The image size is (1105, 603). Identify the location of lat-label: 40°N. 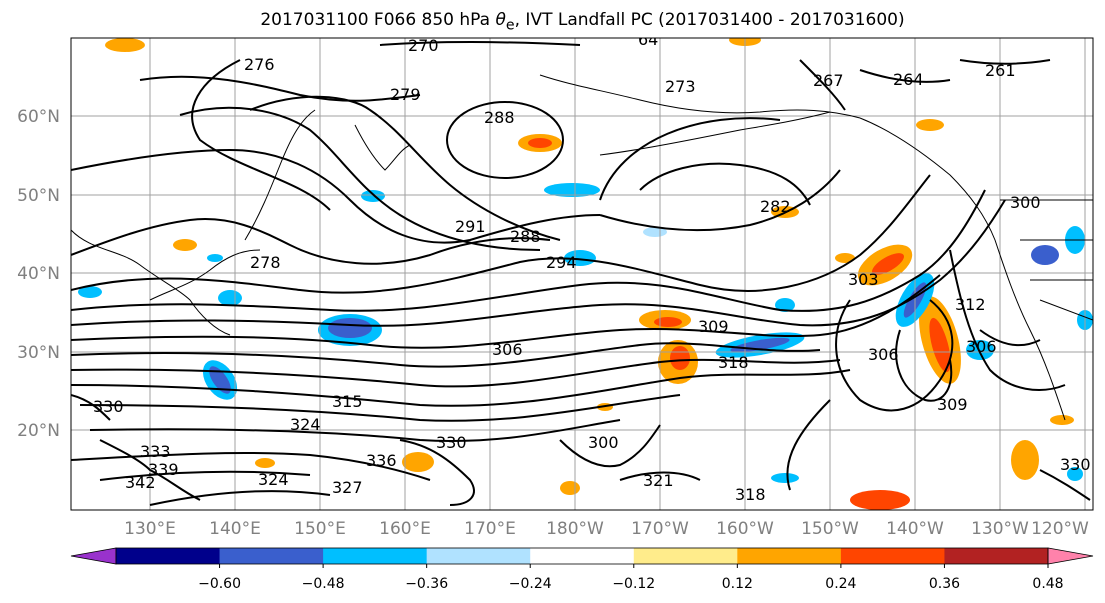
(38, 274).